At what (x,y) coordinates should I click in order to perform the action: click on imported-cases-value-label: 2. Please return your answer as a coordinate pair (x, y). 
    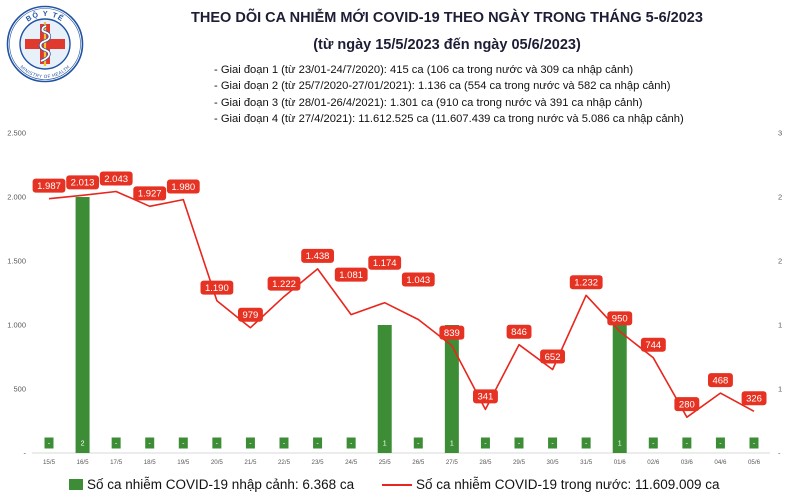
    Looking at the image, I should click on (83, 444).